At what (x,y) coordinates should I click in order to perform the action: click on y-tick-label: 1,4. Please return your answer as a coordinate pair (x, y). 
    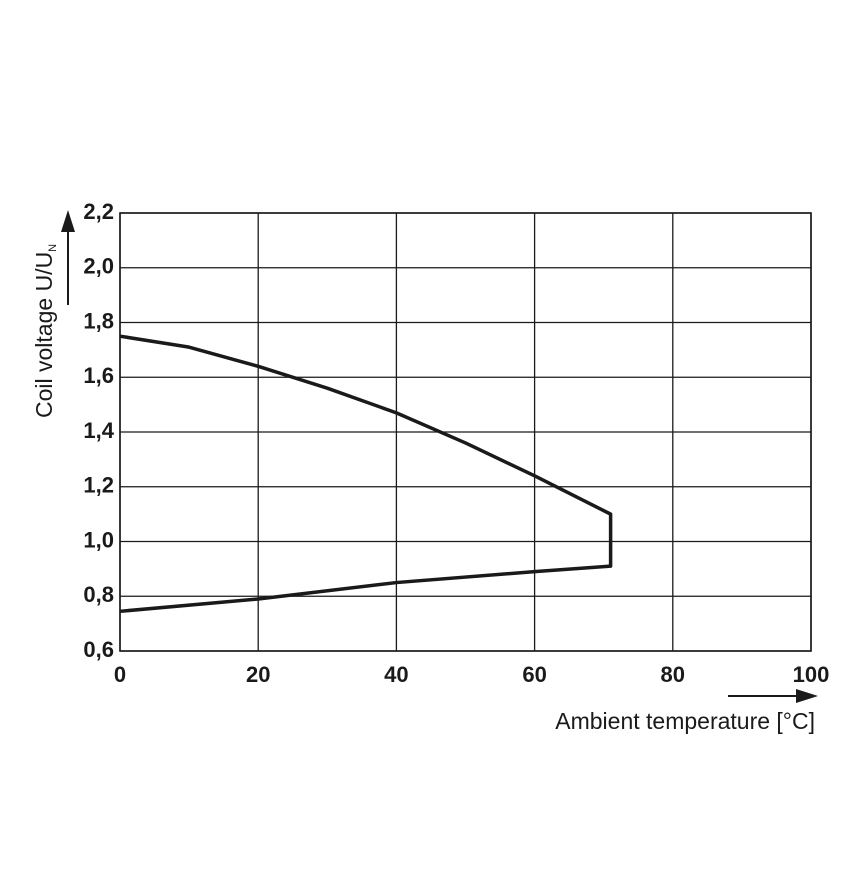
    Looking at the image, I should click on (98, 430).